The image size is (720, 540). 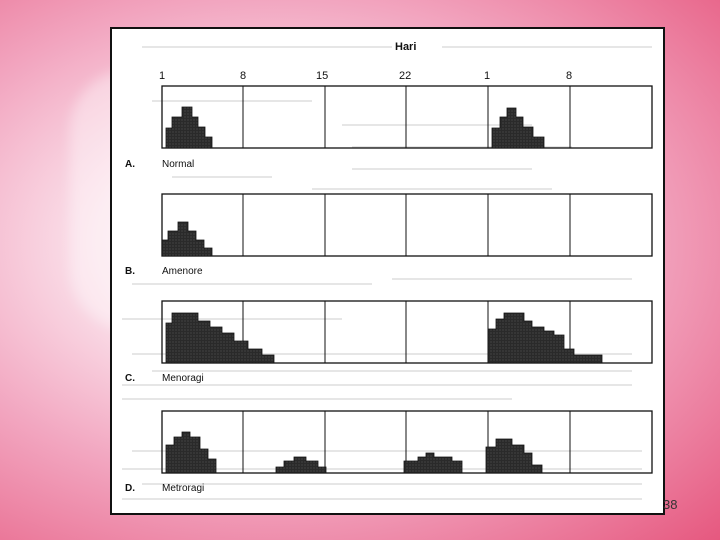 I want to click on hari-title: Hari, so click(x=405, y=47).